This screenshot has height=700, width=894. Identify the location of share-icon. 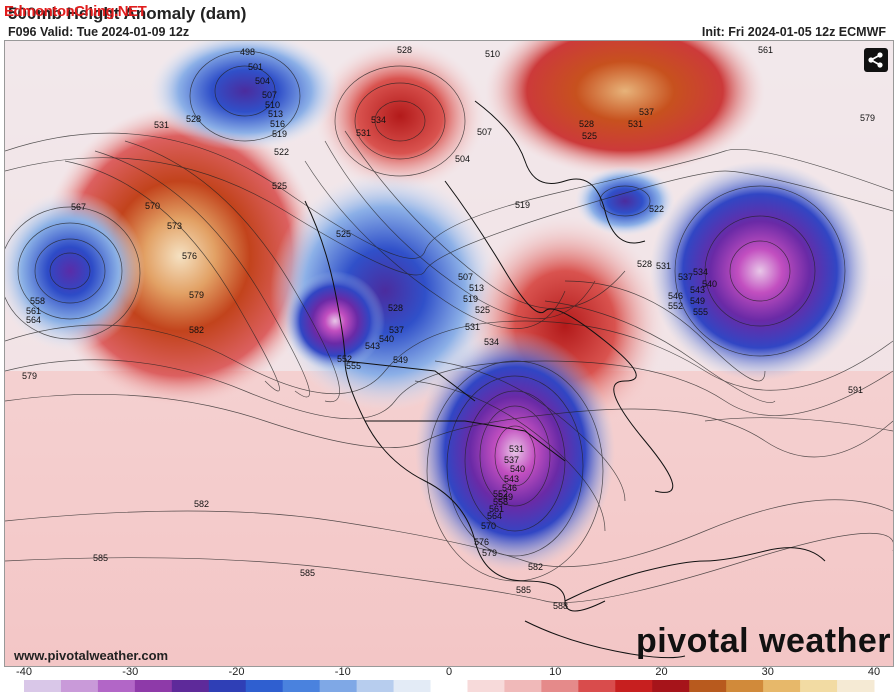
(875, 60).